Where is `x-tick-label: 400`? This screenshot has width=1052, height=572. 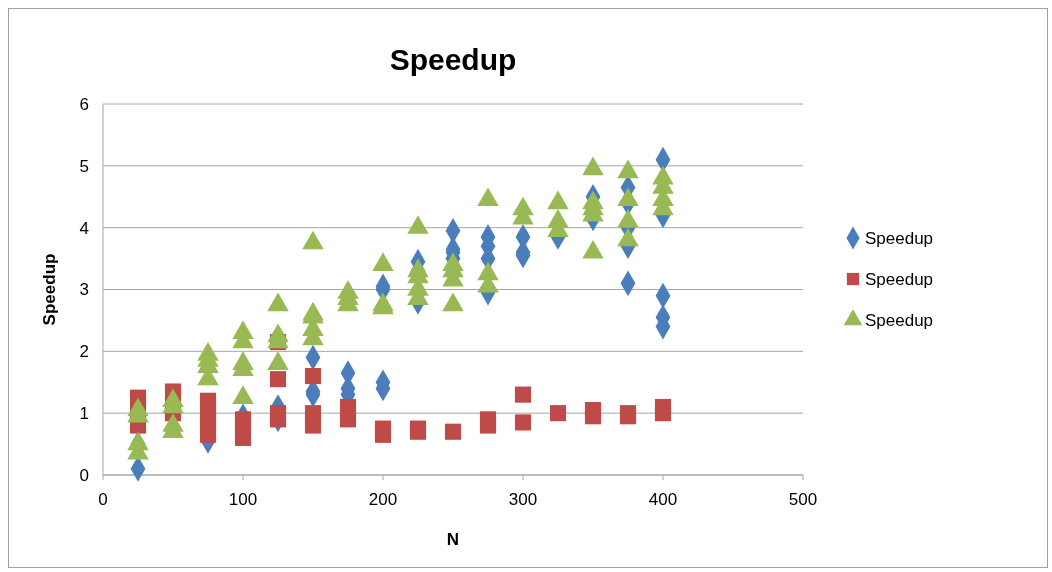 x-tick-label: 400 is located at coordinates (663, 499).